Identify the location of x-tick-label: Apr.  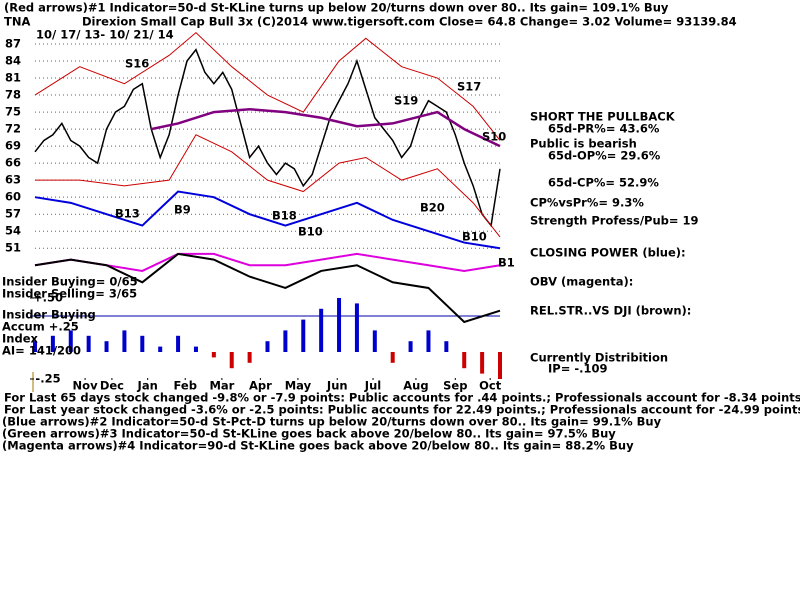
(260, 386).